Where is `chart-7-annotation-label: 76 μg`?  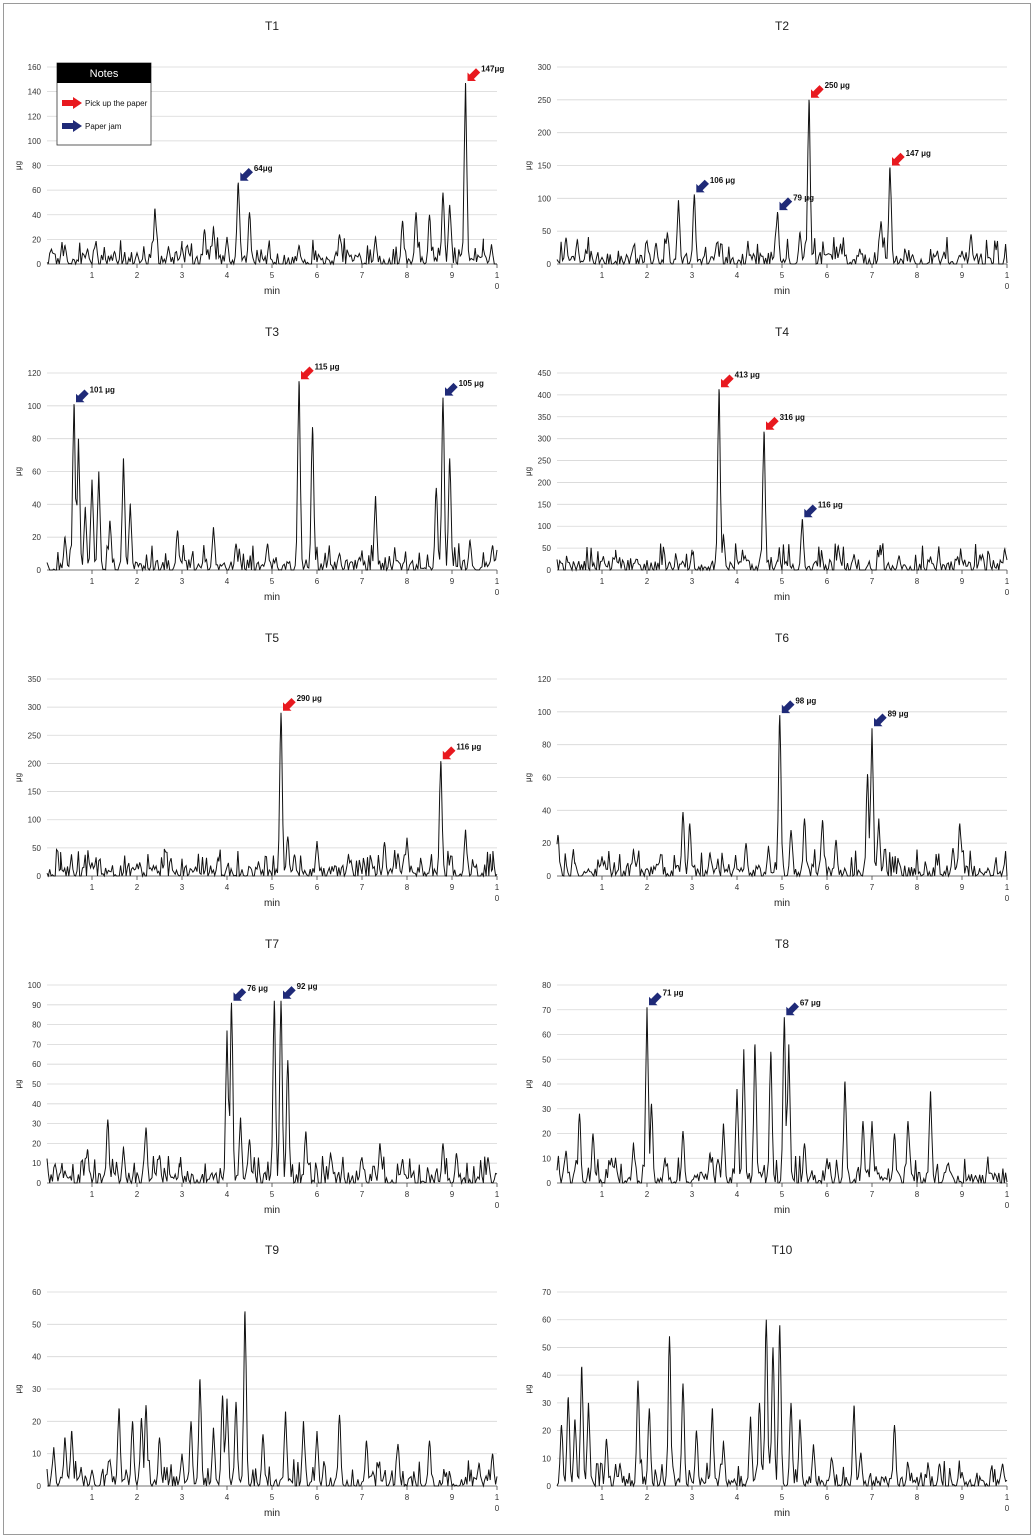
chart-7-annotation-label: 76 μg is located at coordinates (257, 988).